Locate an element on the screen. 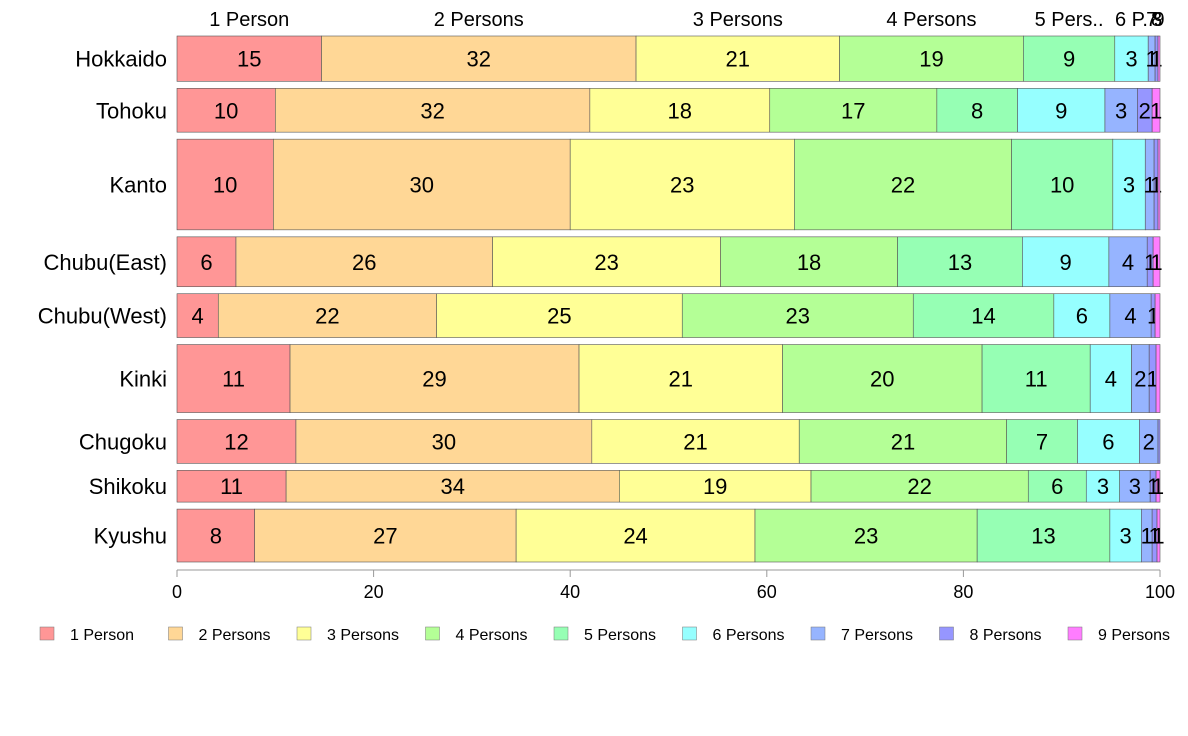  segment-label-3-3: 18 is located at coordinates (809, 262).